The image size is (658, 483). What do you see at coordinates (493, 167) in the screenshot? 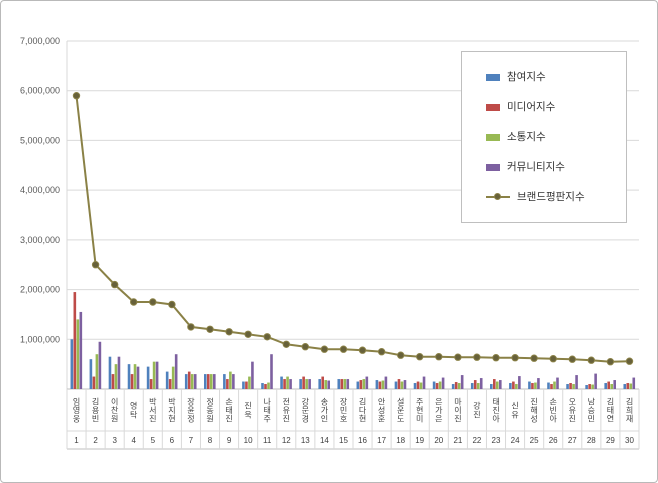
I see `community-bar-swatch-icon` at bounding box center [493, 167].